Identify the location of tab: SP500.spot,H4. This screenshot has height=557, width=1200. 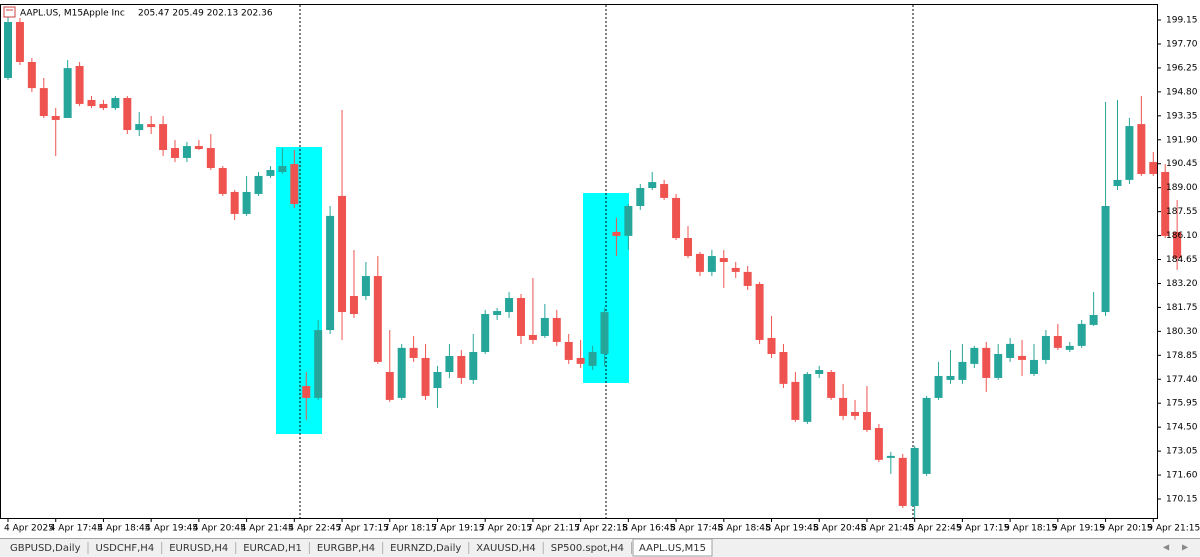
(588, 548).